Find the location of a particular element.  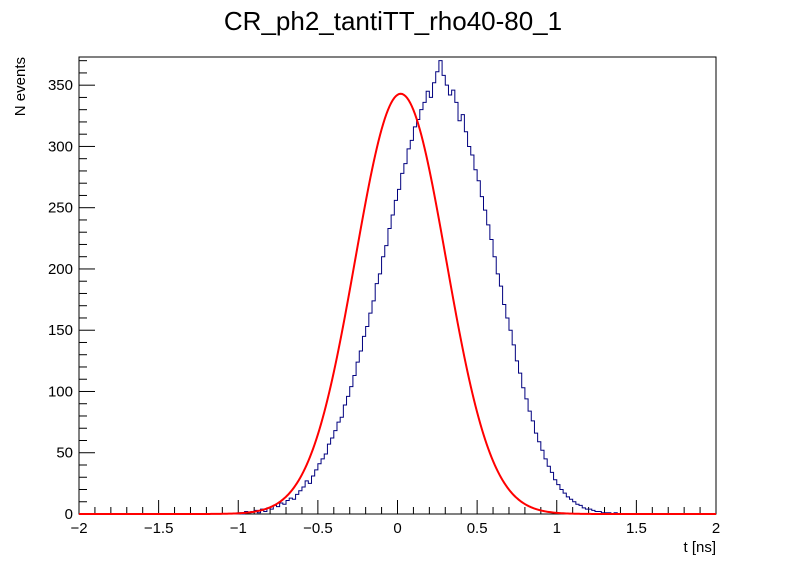

x-axis-title: t [ns] is located at coordinates (699, 547).